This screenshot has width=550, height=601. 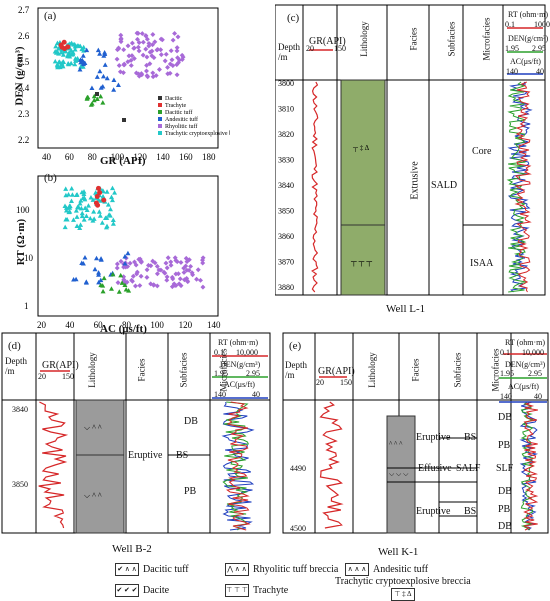 I want to click on legend-dacite: ✔ ✔ ✔ Dacite, so click(x=142, y=590).